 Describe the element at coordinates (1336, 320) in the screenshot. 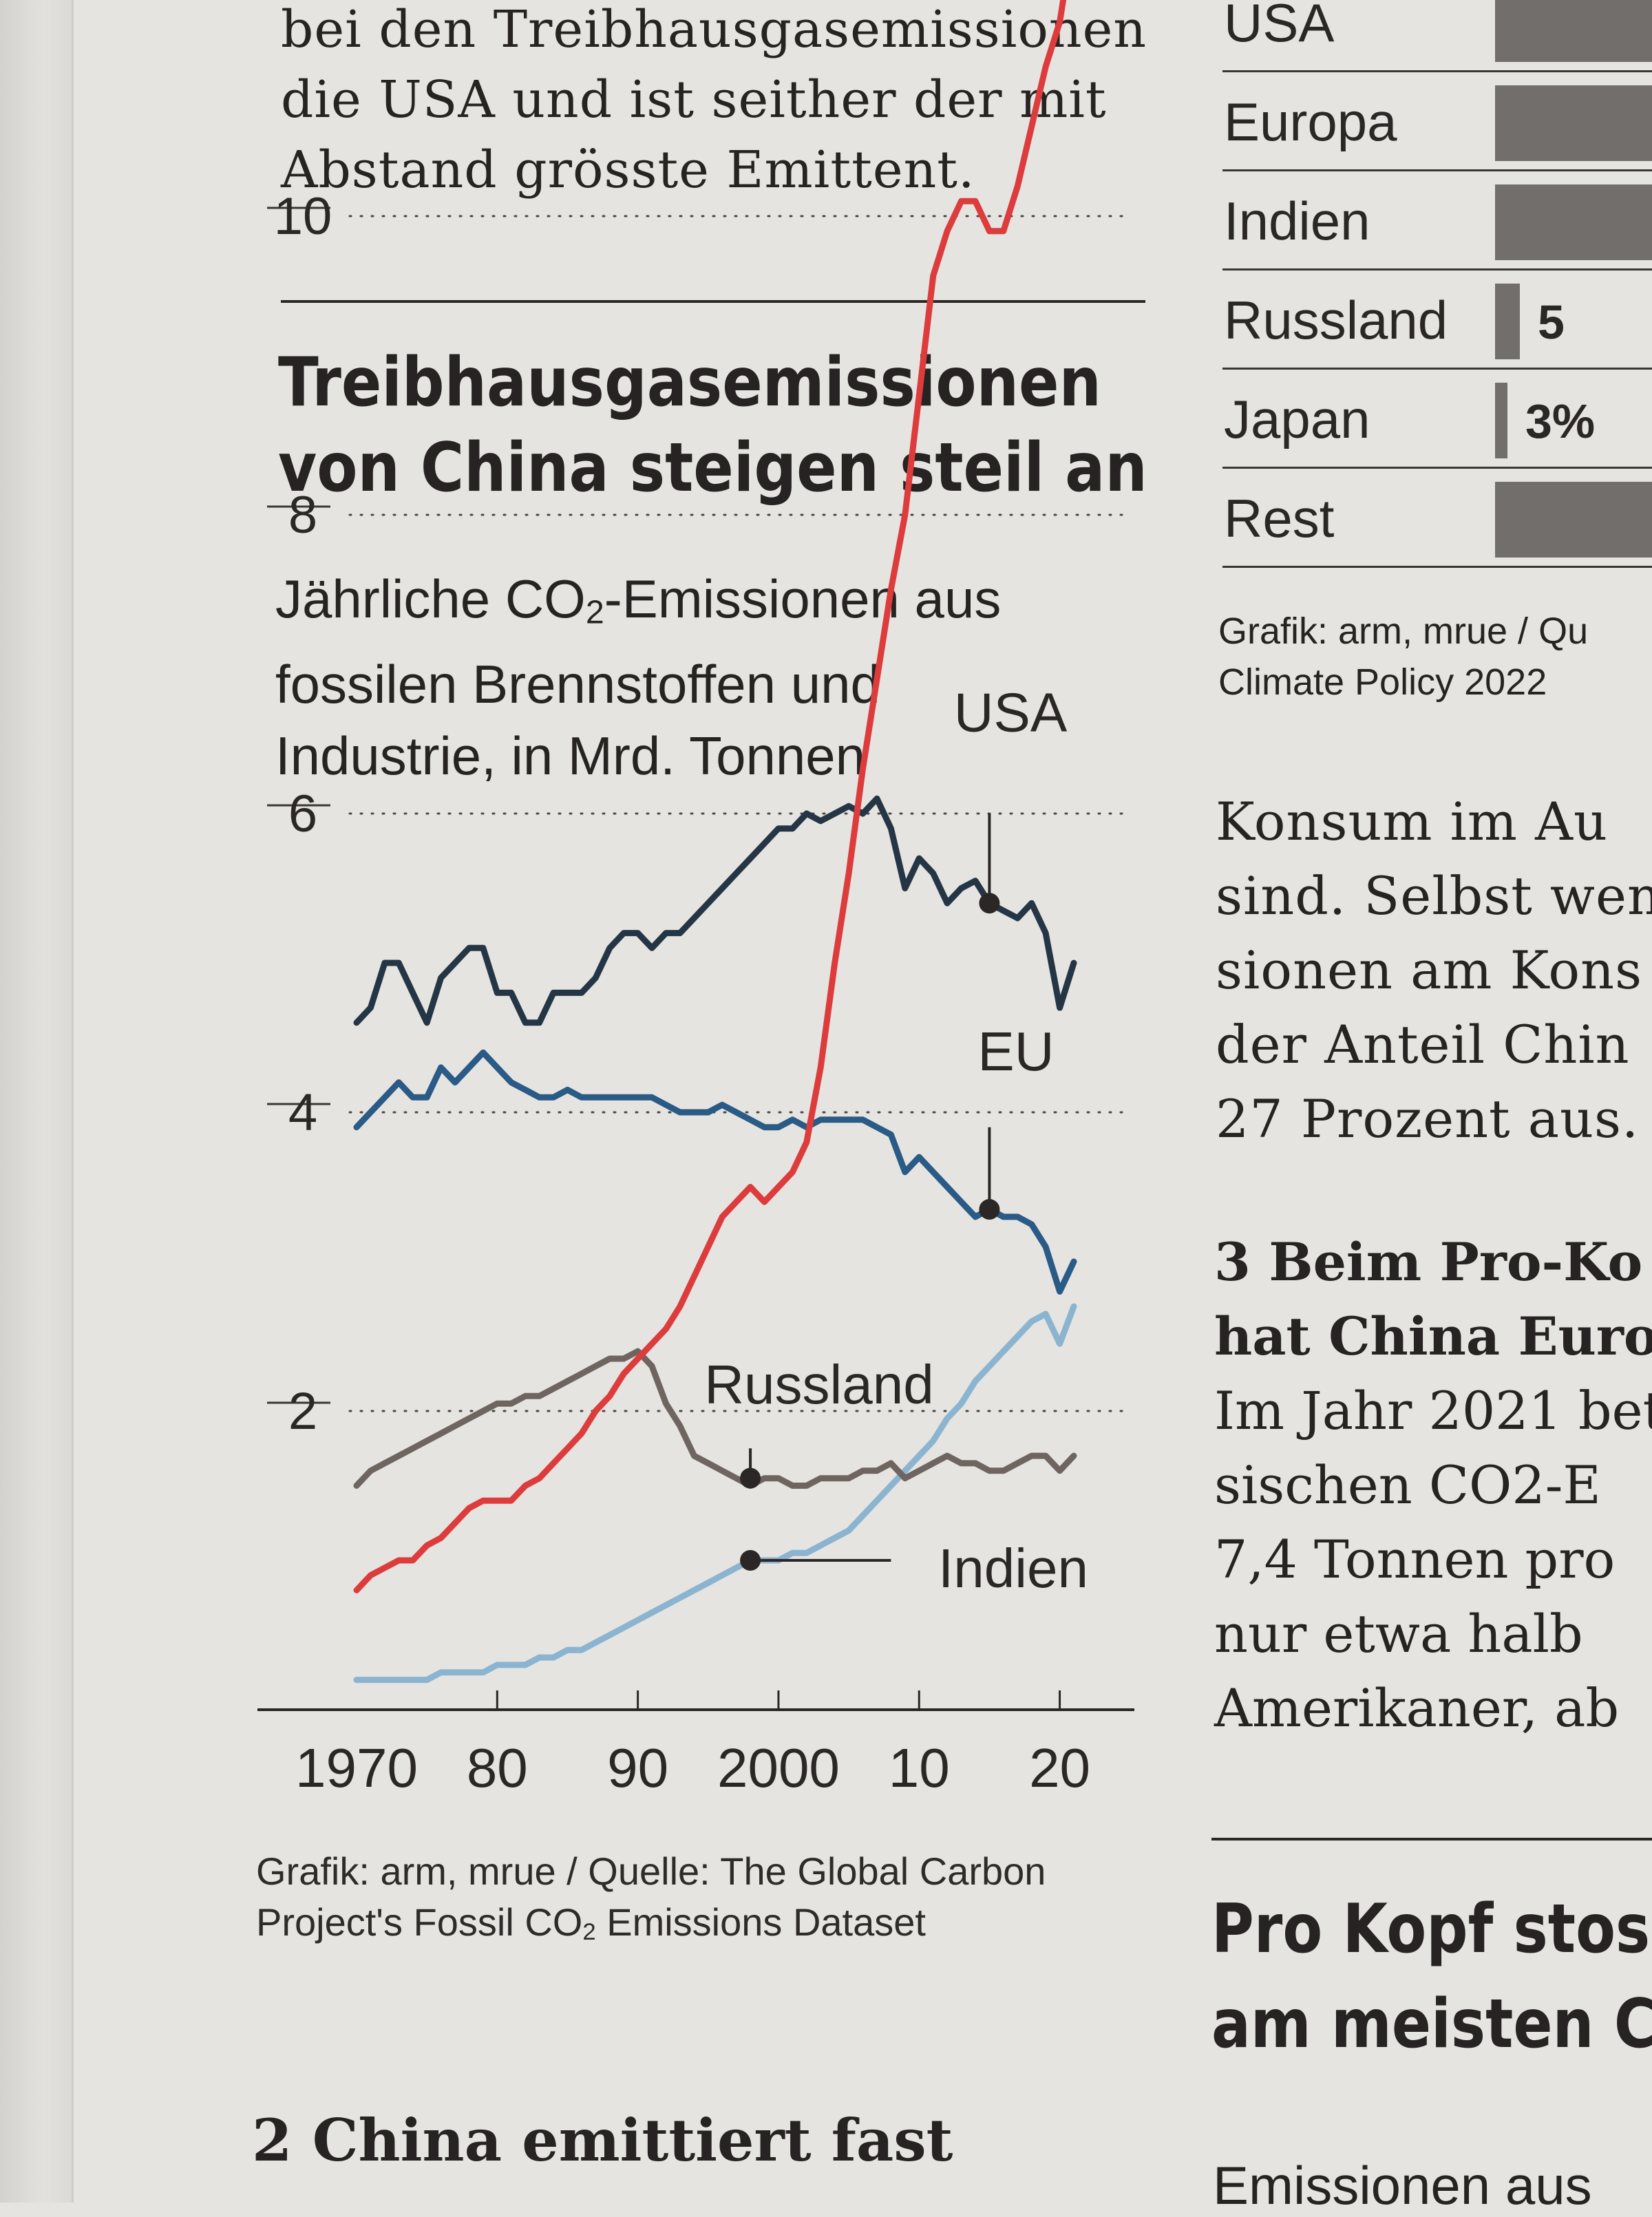

I see `bar-label: Russland` at that location.